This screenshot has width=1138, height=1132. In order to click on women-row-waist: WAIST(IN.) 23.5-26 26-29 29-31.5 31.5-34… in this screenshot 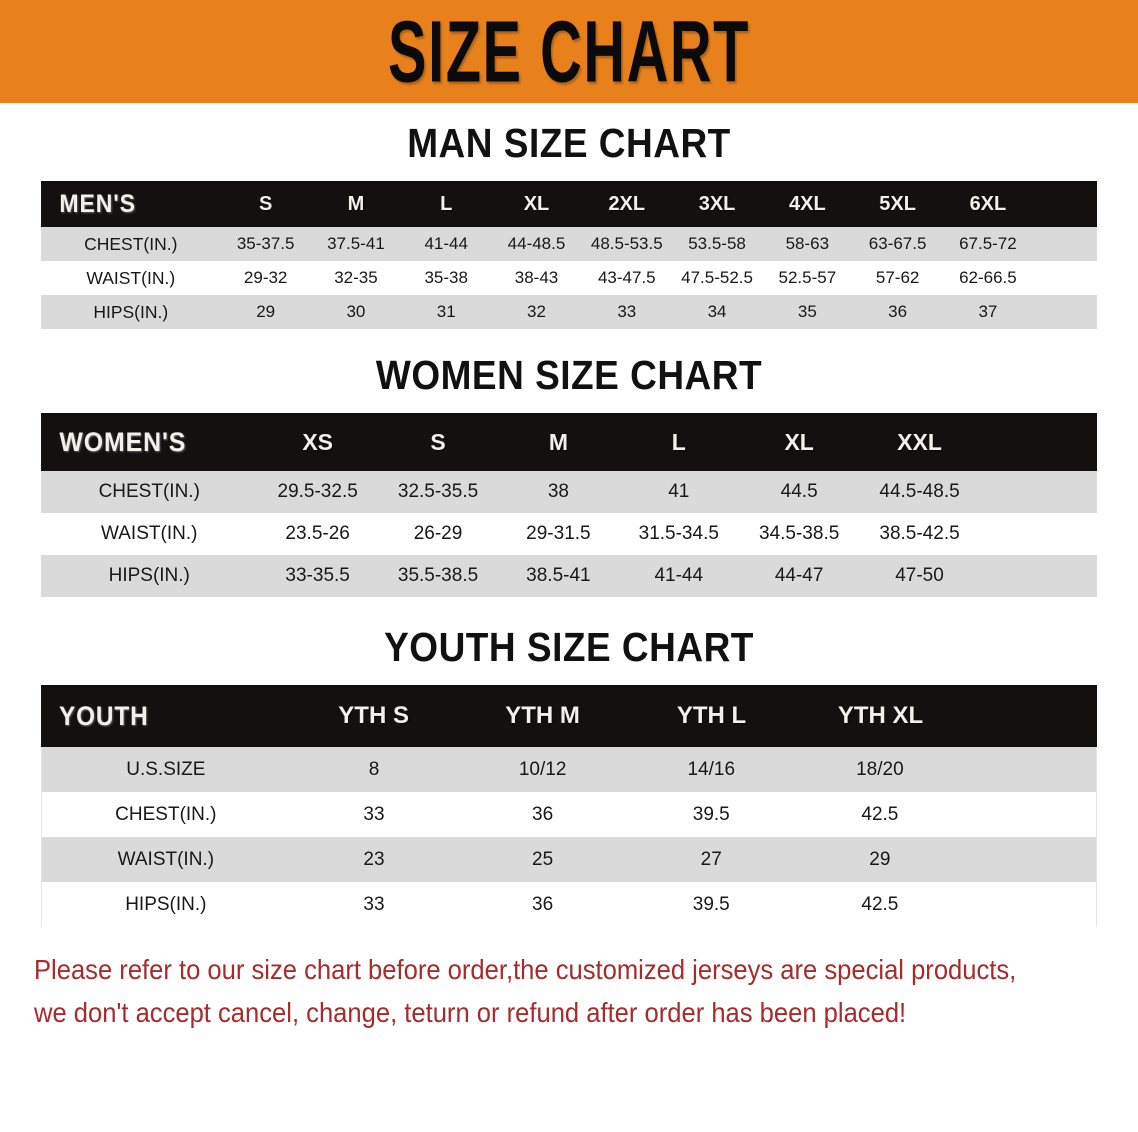, I will do `click(569, 534)`.